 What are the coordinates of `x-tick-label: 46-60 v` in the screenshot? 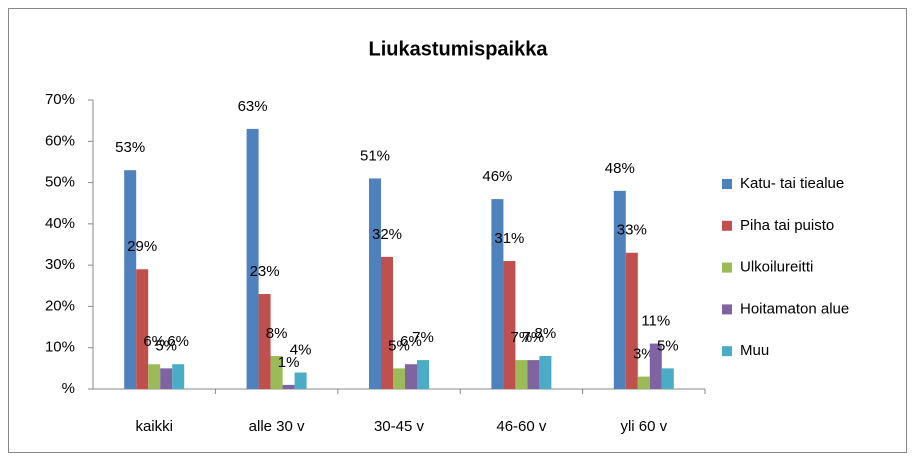 It's located at (521, 426).